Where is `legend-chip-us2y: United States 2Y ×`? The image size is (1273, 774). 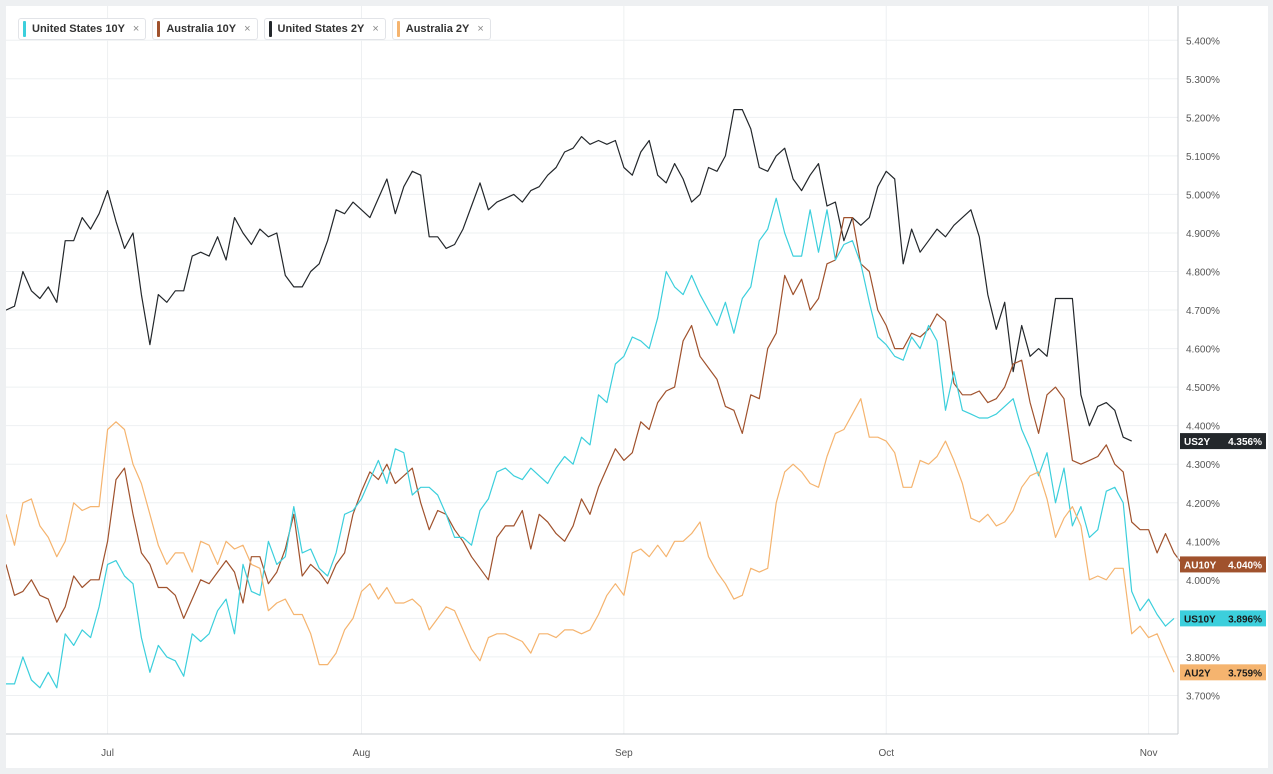
legend-chip-us2y: United States 2Y × is located at coordinates (324, 29).